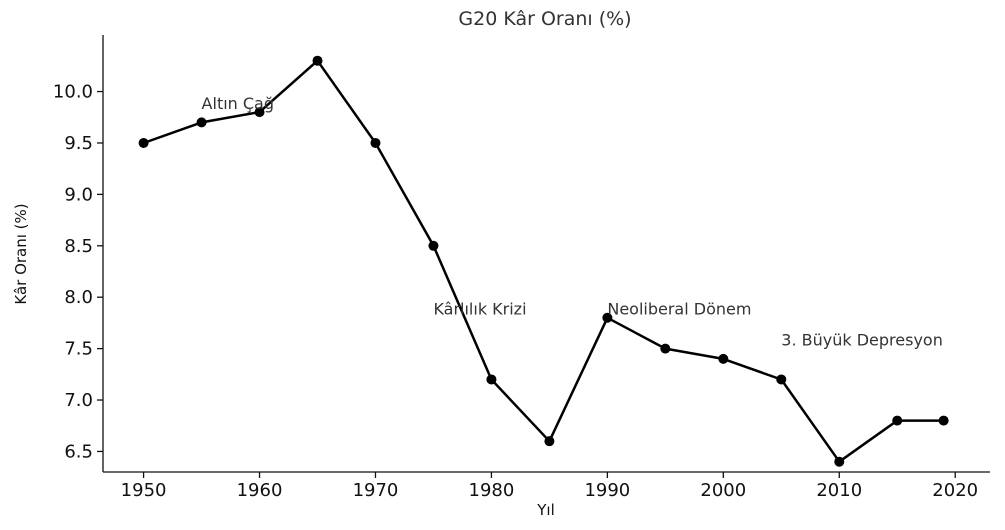 This screenshot has width=1005, height=530. I want to click on y-tick-label: 7.0, so click(78, 400).